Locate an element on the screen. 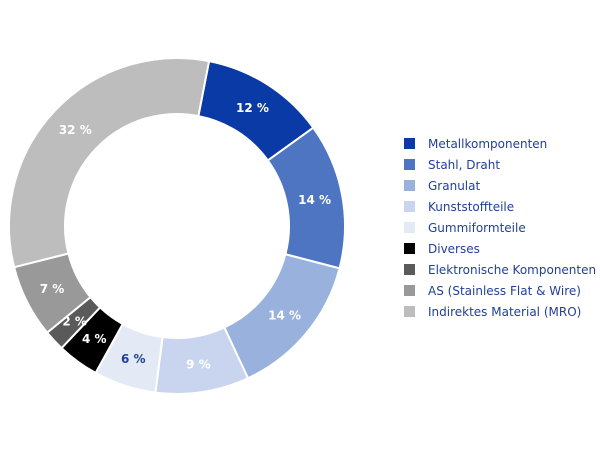 This screenshot has width=600, height=450. legend-item-1: Metallkomponenten is located at coordinates (500, 143).